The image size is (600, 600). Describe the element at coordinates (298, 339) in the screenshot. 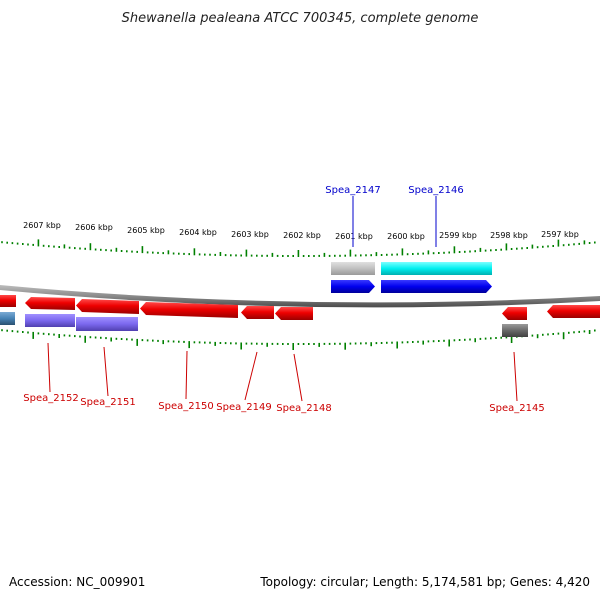

I see `tick-row-bottom` at that location.